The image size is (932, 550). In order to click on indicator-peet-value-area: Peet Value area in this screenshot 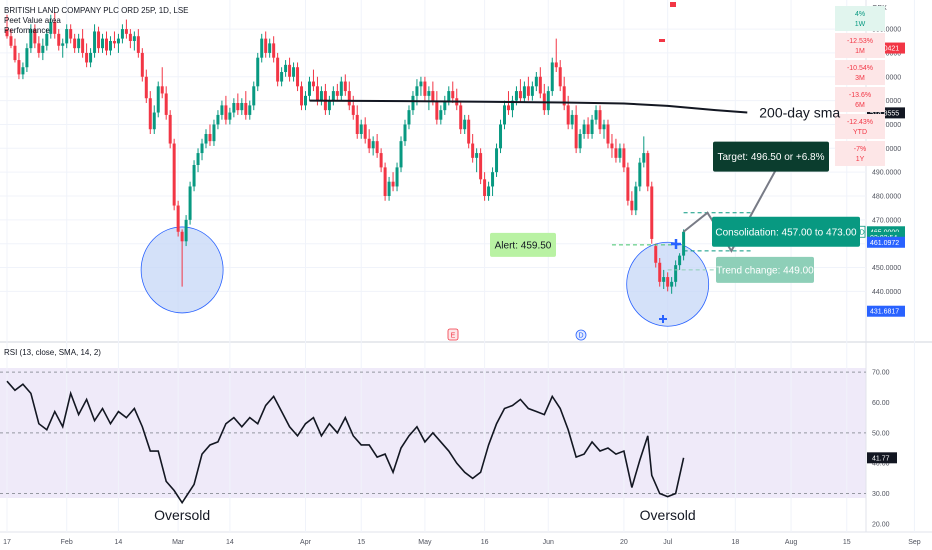, I will do `click(32, 20)`.